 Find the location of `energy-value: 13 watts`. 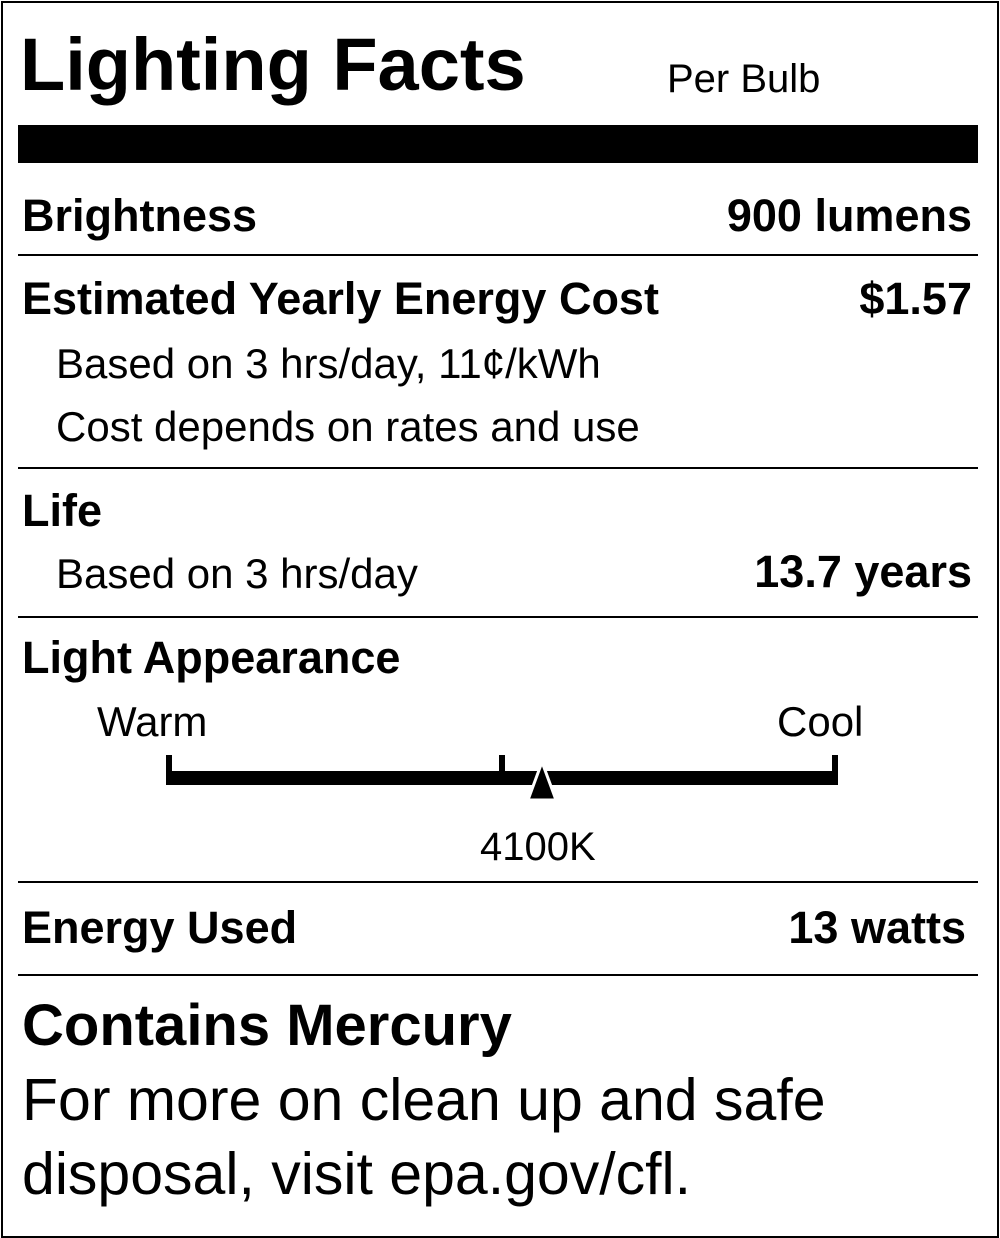

energy-value: 13 watts is located at coordinates (877, 927).